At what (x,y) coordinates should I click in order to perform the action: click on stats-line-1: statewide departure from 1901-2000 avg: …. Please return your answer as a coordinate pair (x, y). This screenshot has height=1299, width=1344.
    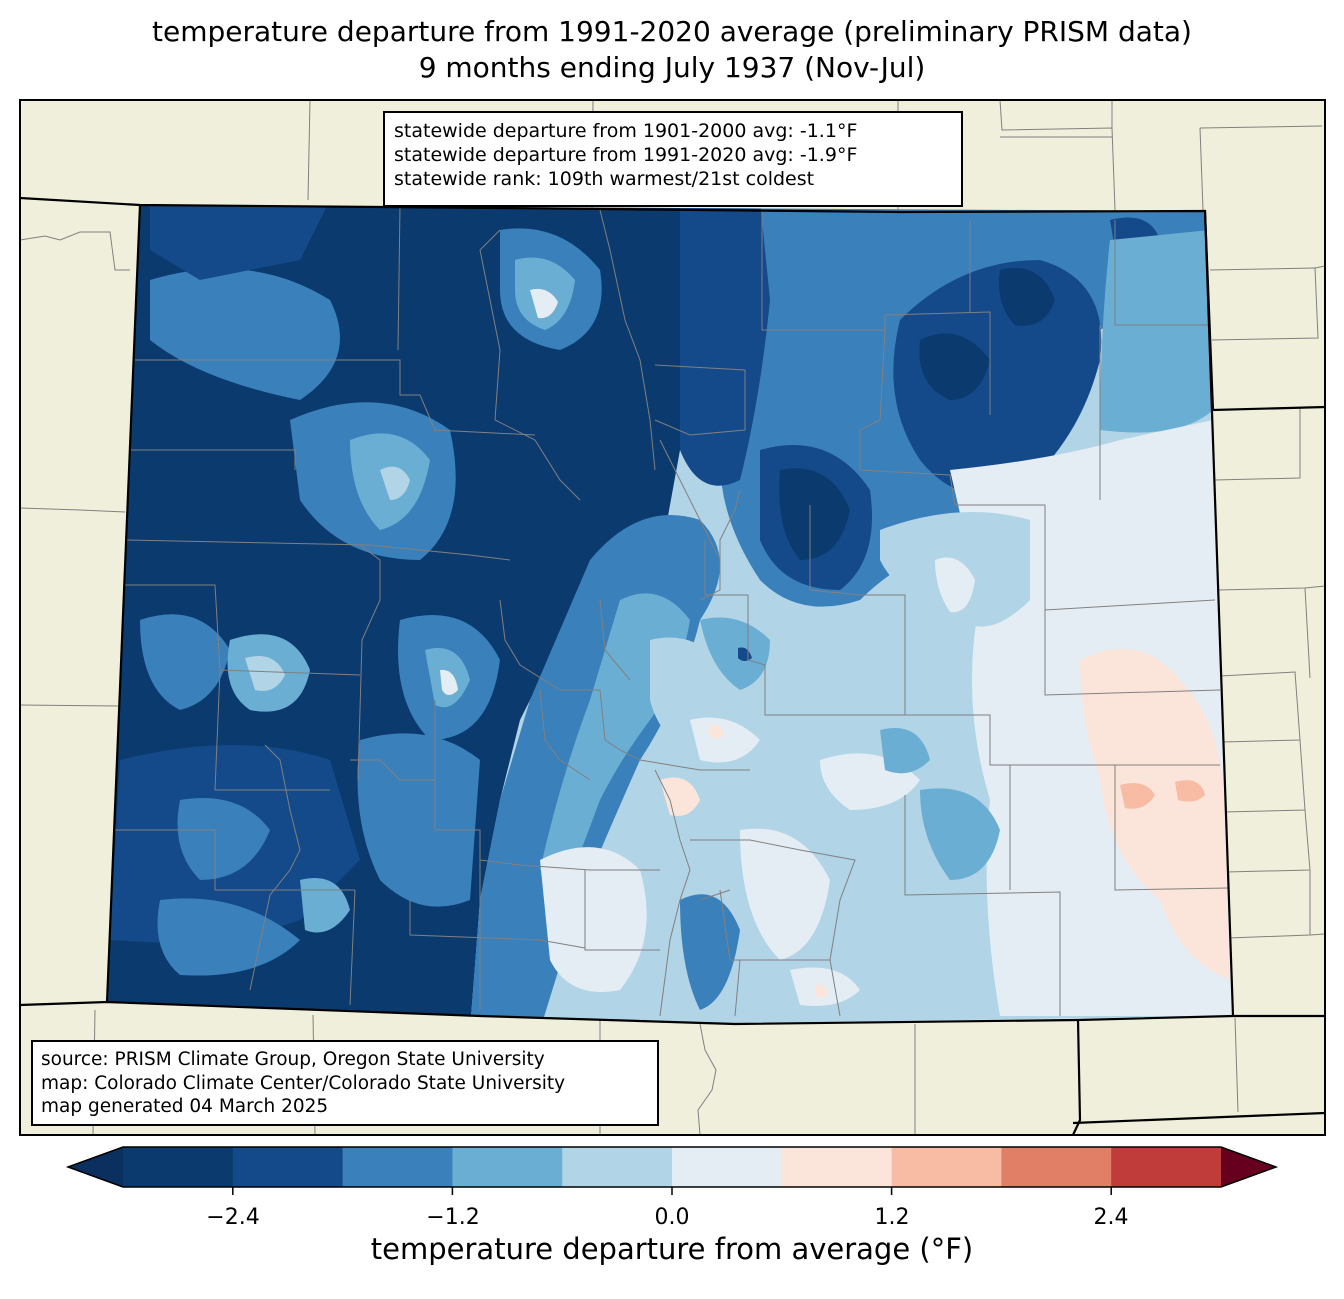
    Looking at the image, I should click on (626, 131).